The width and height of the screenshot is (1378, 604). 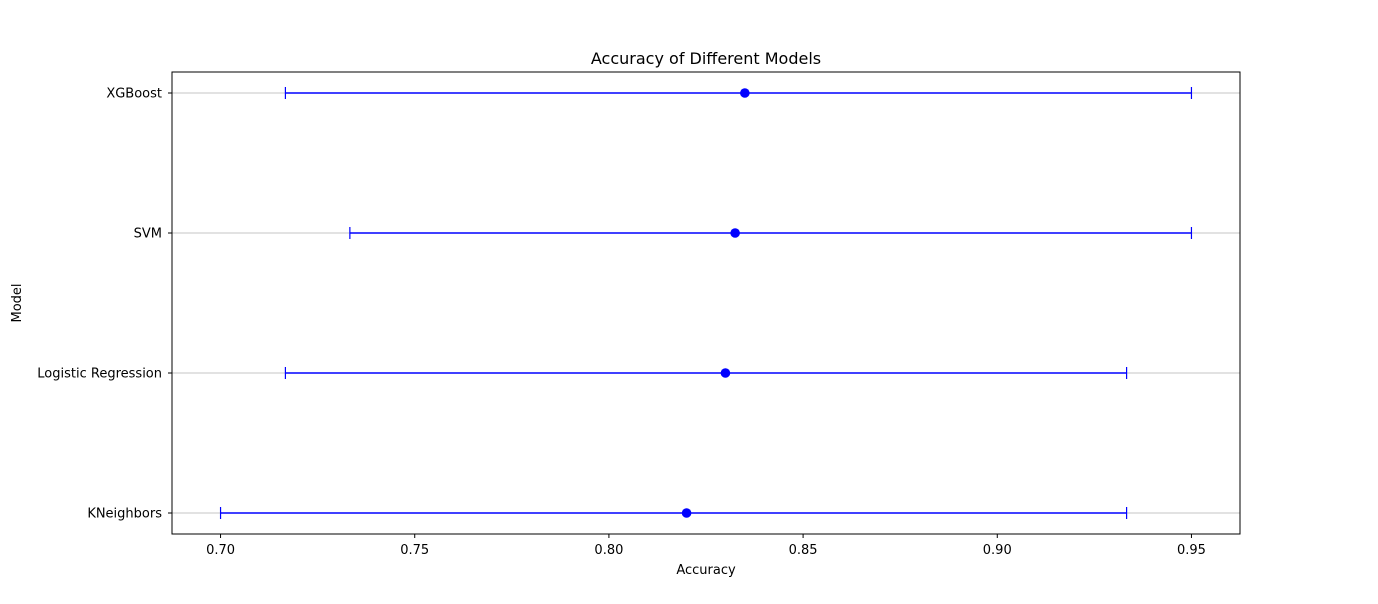 What do you see at coordinates (220, 550) in the screenshot?
I see `x-tick-label: 0.70` at bounding box center [220, 550].